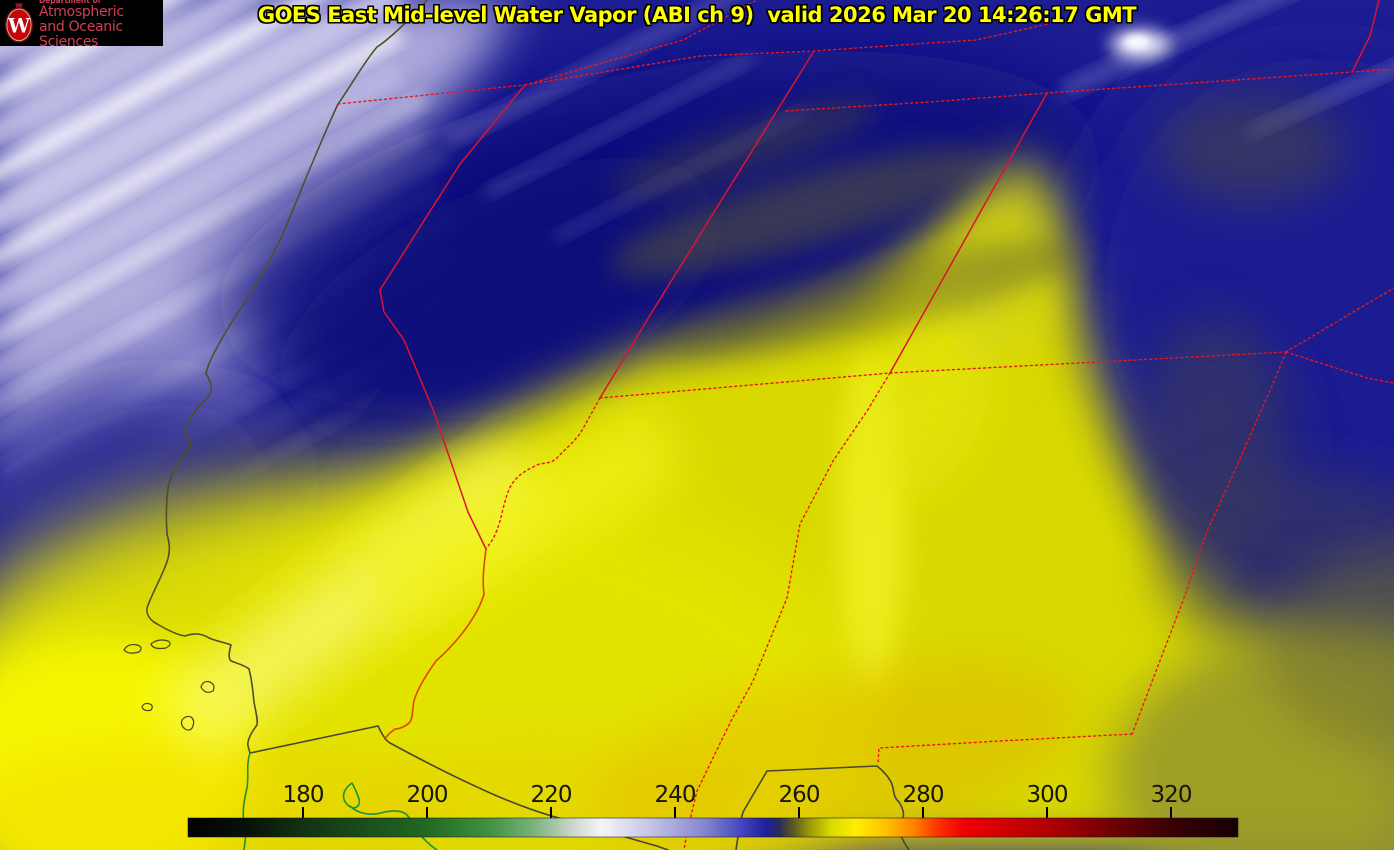 The height and width of the screenshot is (850, 1394). I want to click on colorbar-ticks, so click(737, 812).